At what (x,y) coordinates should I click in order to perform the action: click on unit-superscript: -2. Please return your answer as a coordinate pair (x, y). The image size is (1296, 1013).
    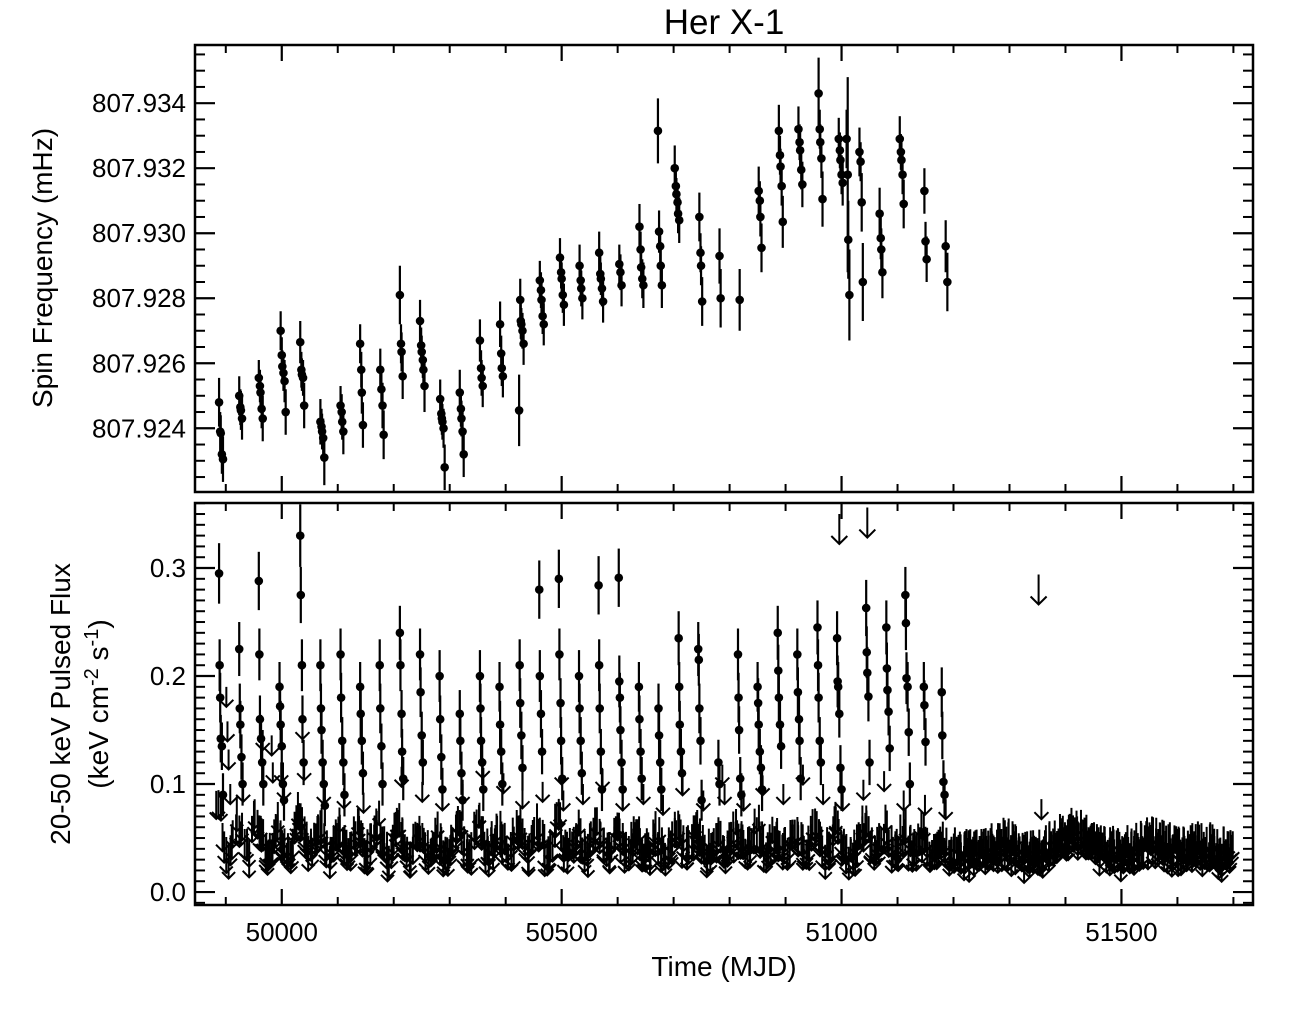
    Looking at the image, I should click on (92, 677).